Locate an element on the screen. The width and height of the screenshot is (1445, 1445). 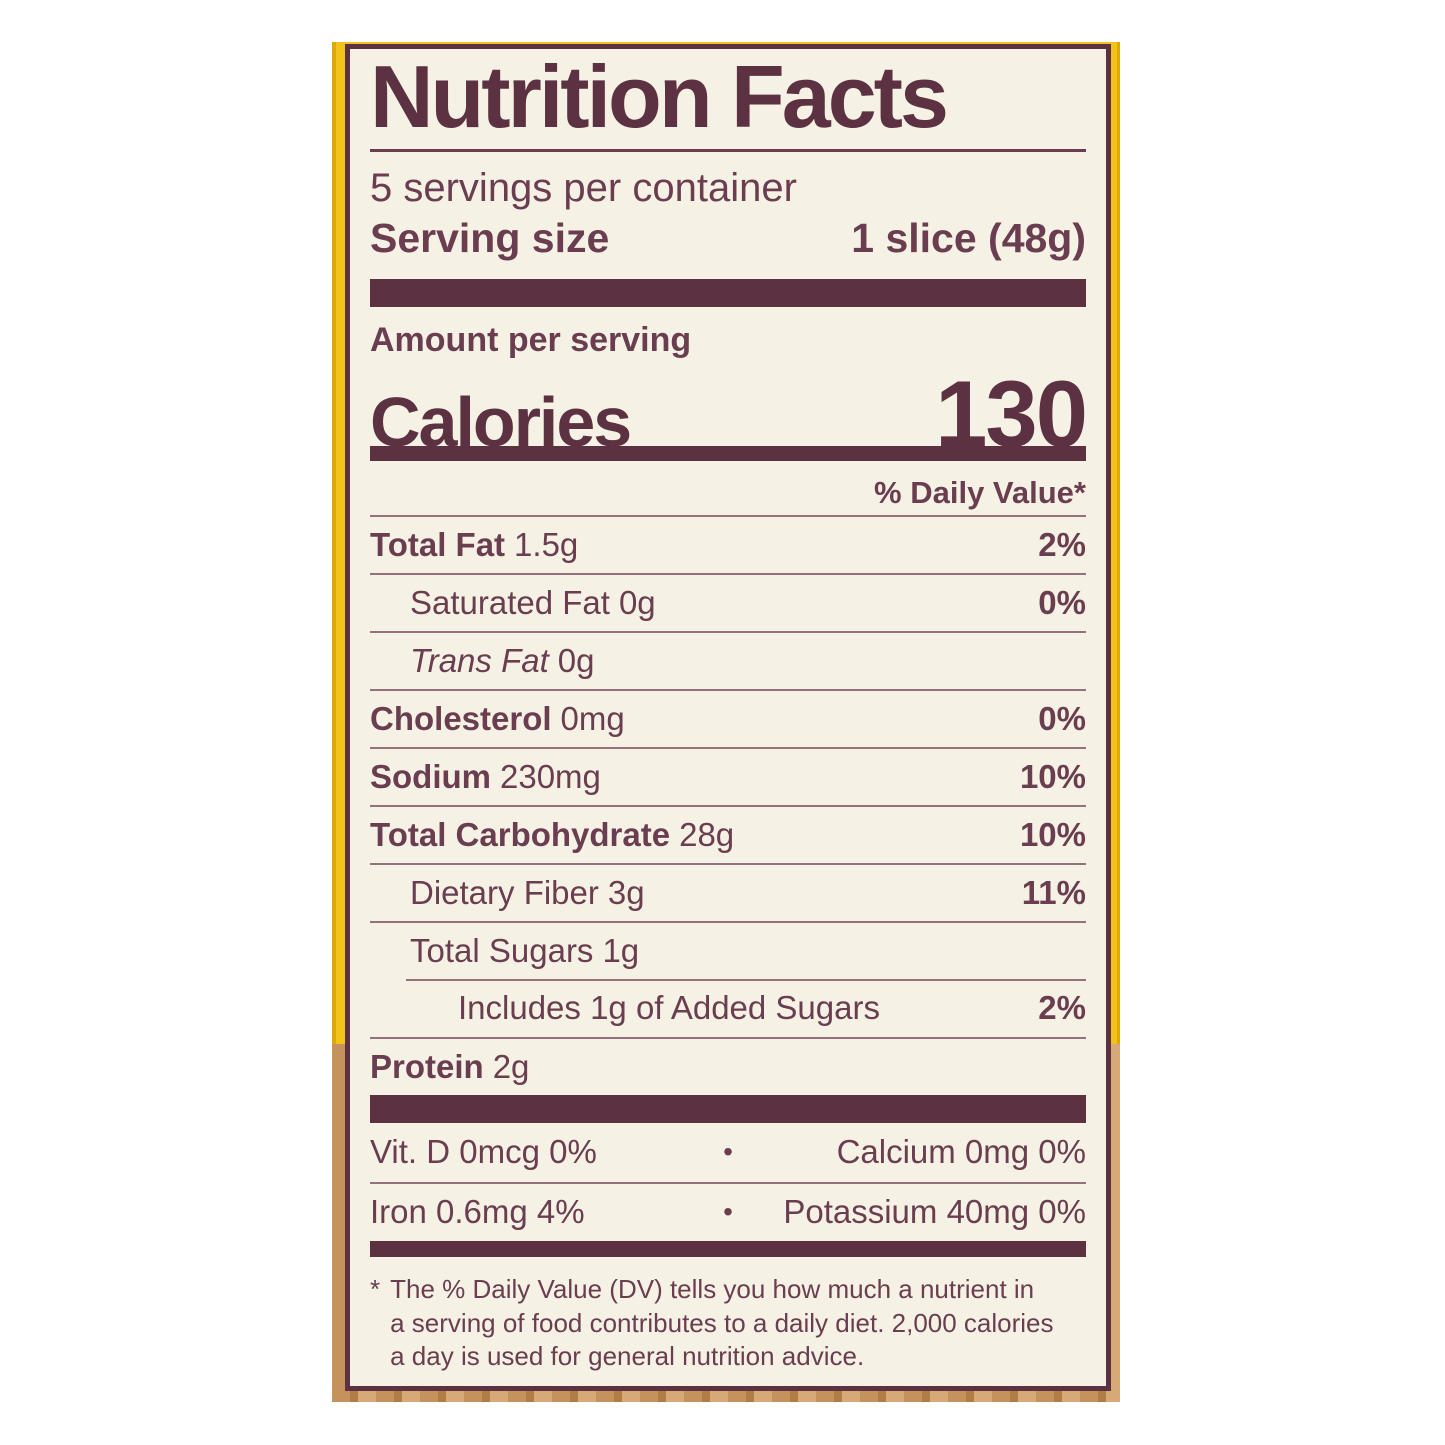
nutrient-name: Saturated Fat is located at coordinates (510, 602).